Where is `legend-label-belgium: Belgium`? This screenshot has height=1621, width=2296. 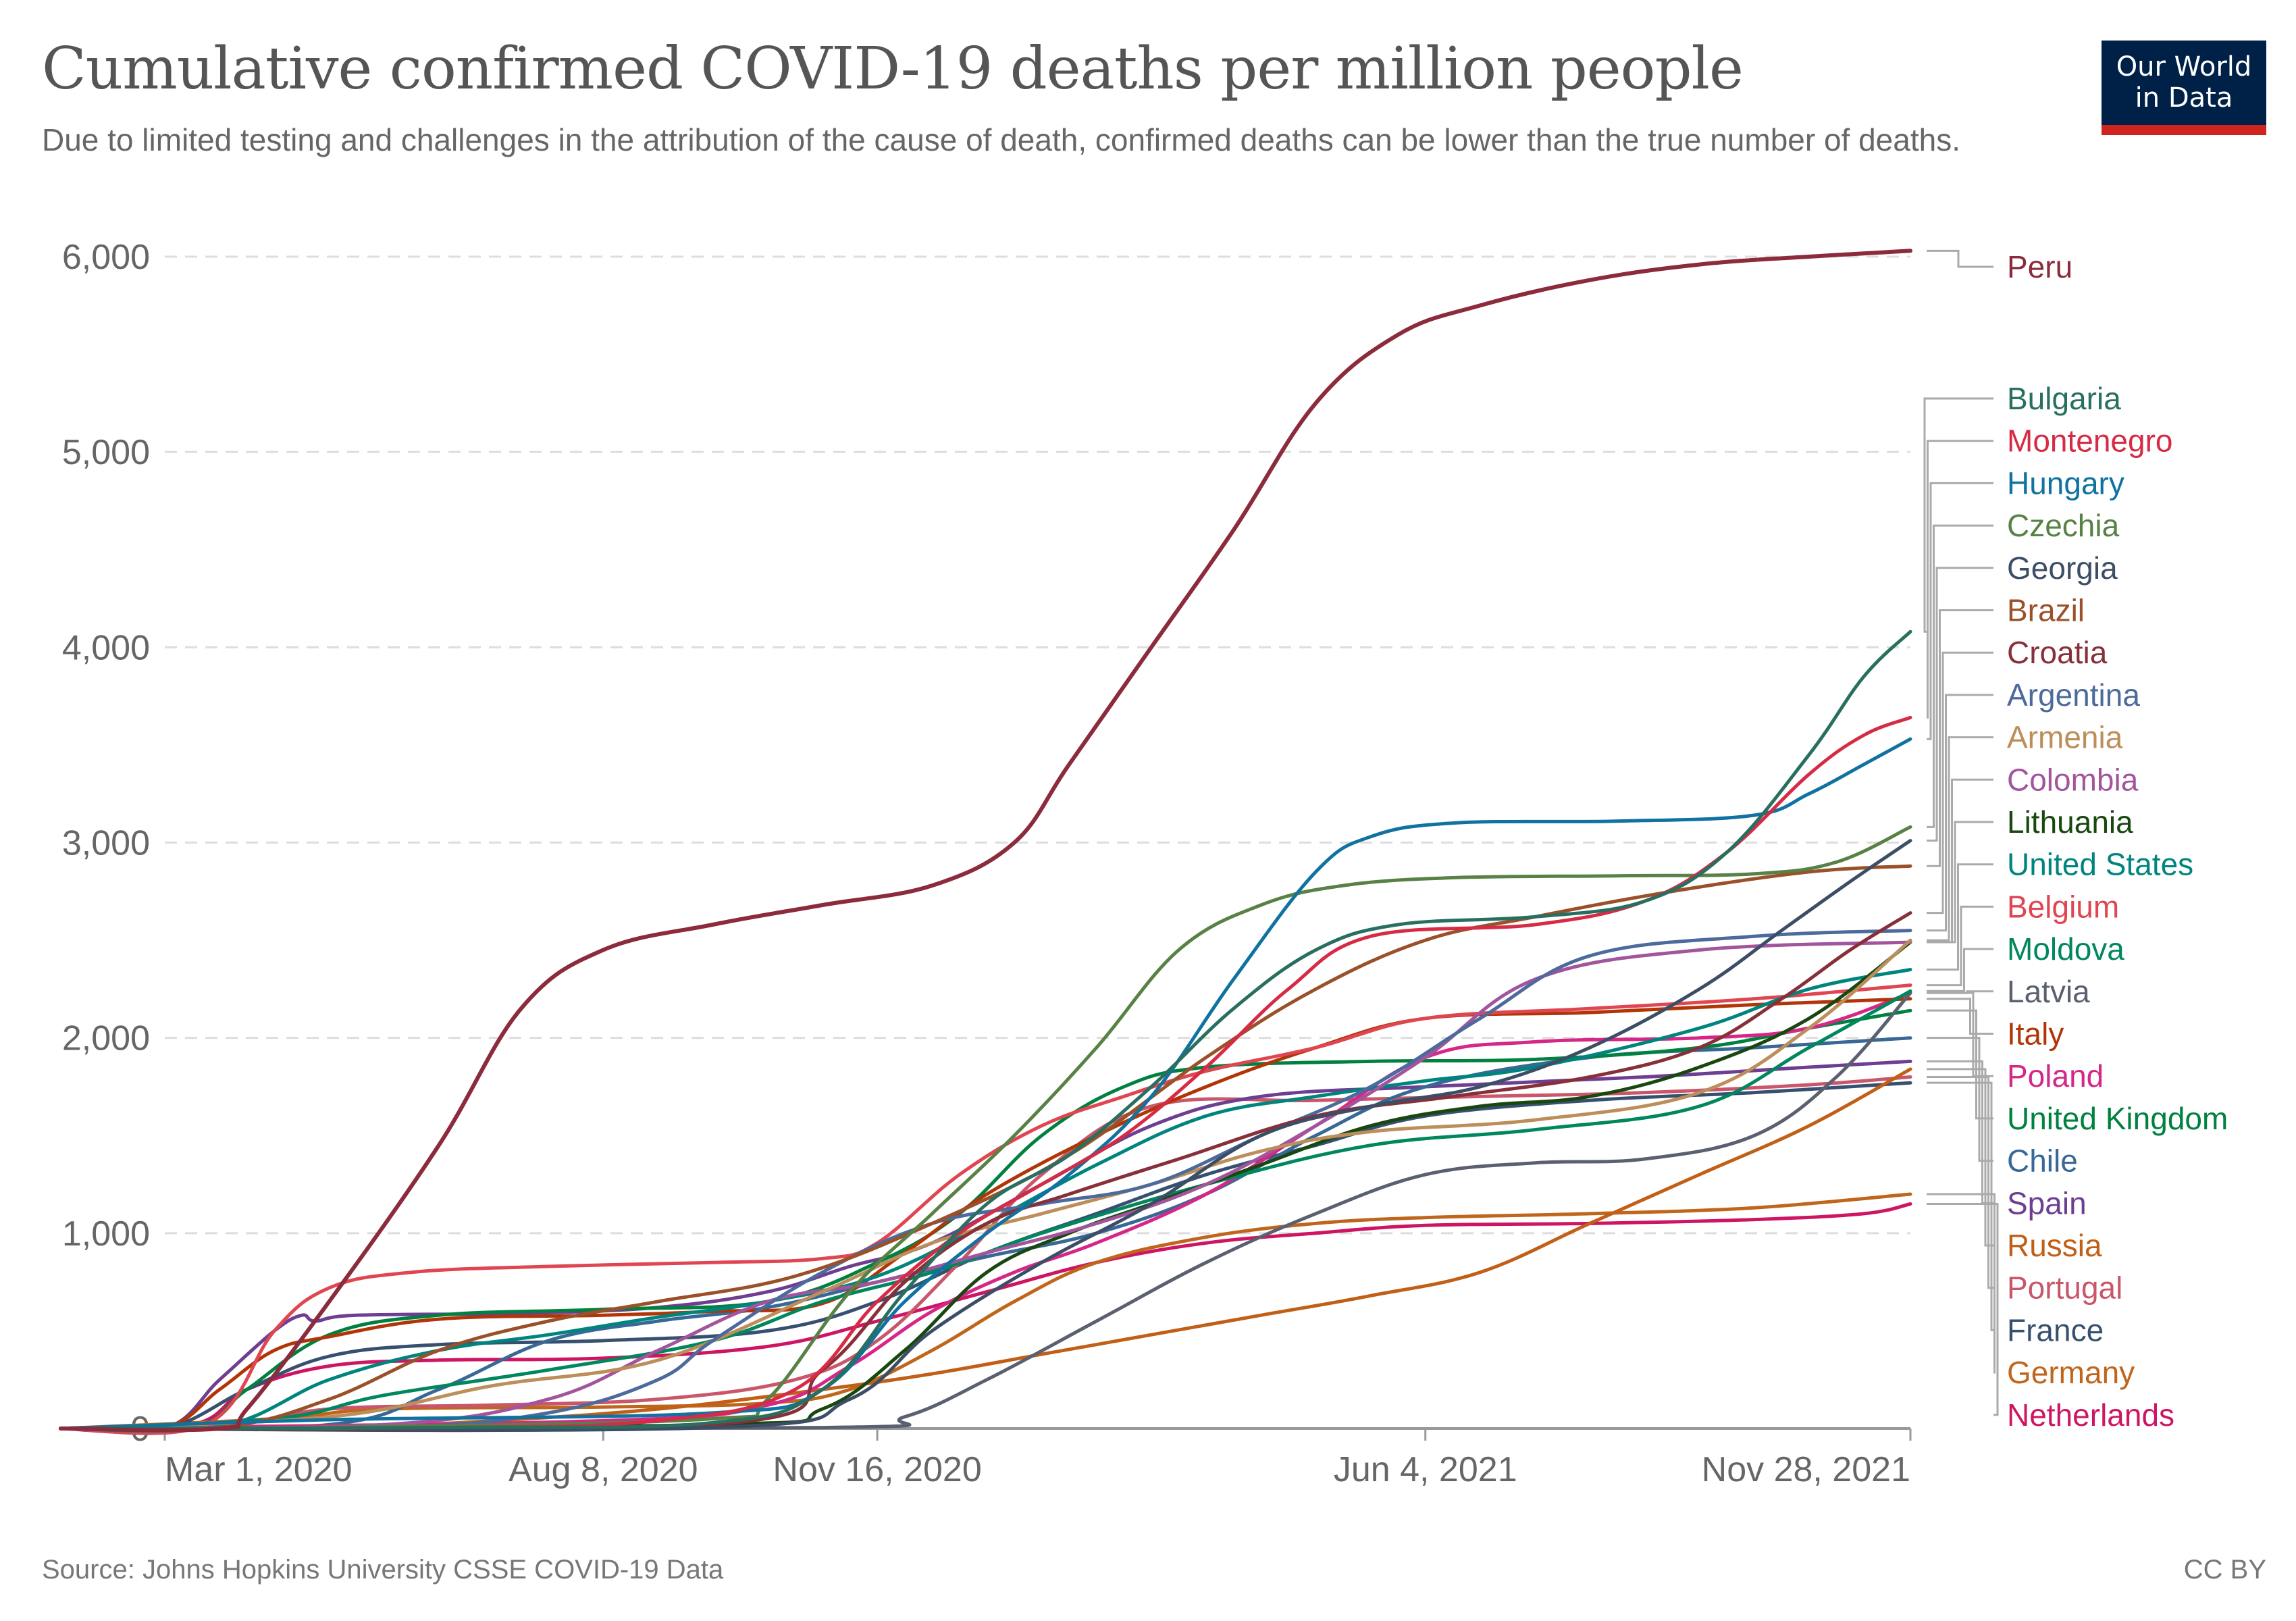
legend-label-belgium: Belgium is located at coordinates (2063, 906).